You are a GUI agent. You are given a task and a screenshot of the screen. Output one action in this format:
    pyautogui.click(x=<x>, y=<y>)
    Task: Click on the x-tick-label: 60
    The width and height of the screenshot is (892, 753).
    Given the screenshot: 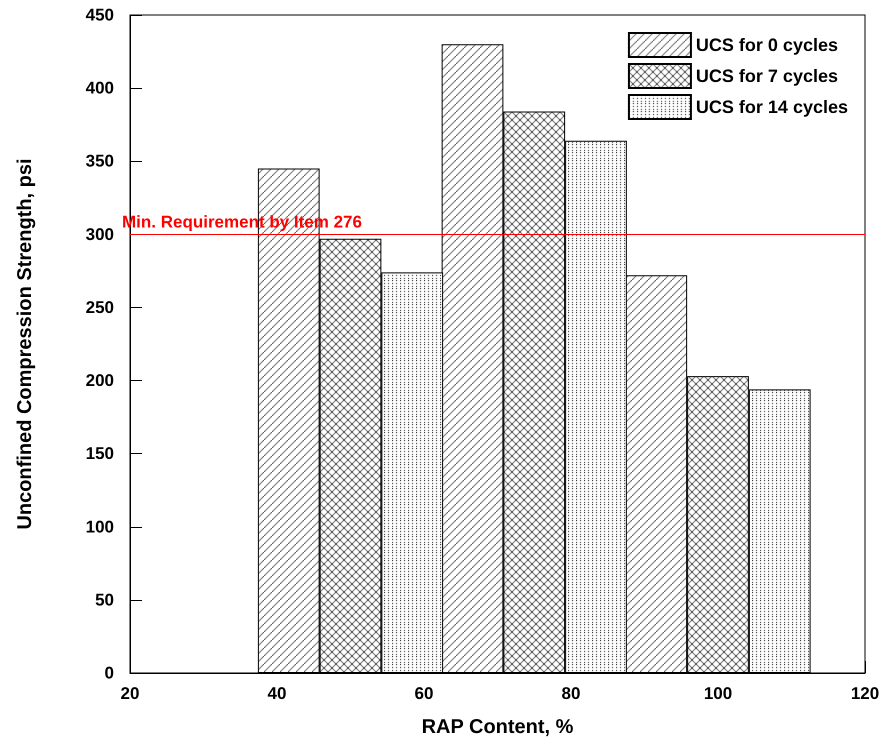 What is the action you would take?
    pyautogui.click(x=424, y=693)
    